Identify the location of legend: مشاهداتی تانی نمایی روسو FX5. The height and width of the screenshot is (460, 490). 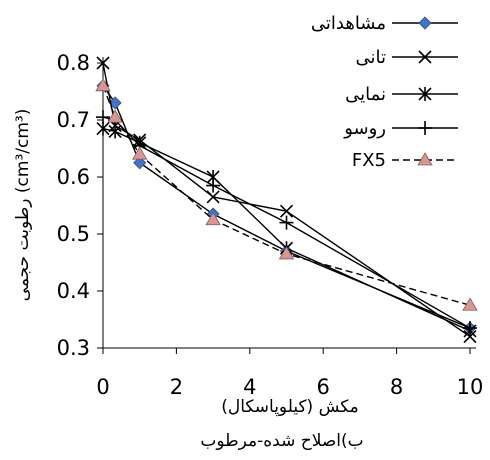
(384, 92).